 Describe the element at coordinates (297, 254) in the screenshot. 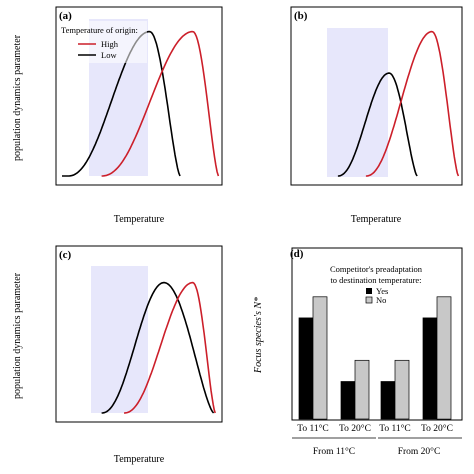

I see `panel-d-label: (d)` at that location.